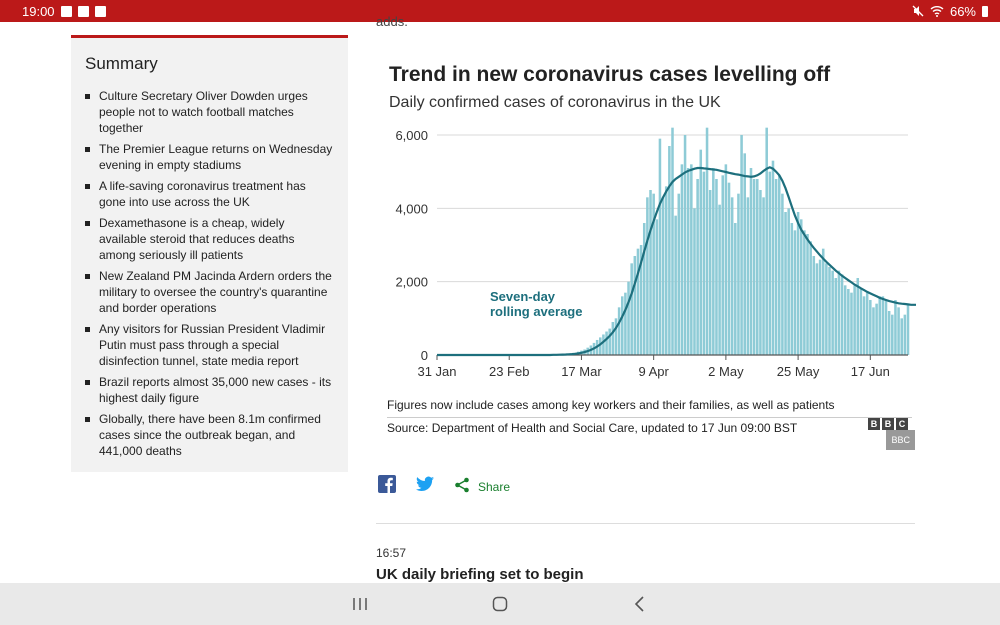  I want to click on divider, so click(645, 523).